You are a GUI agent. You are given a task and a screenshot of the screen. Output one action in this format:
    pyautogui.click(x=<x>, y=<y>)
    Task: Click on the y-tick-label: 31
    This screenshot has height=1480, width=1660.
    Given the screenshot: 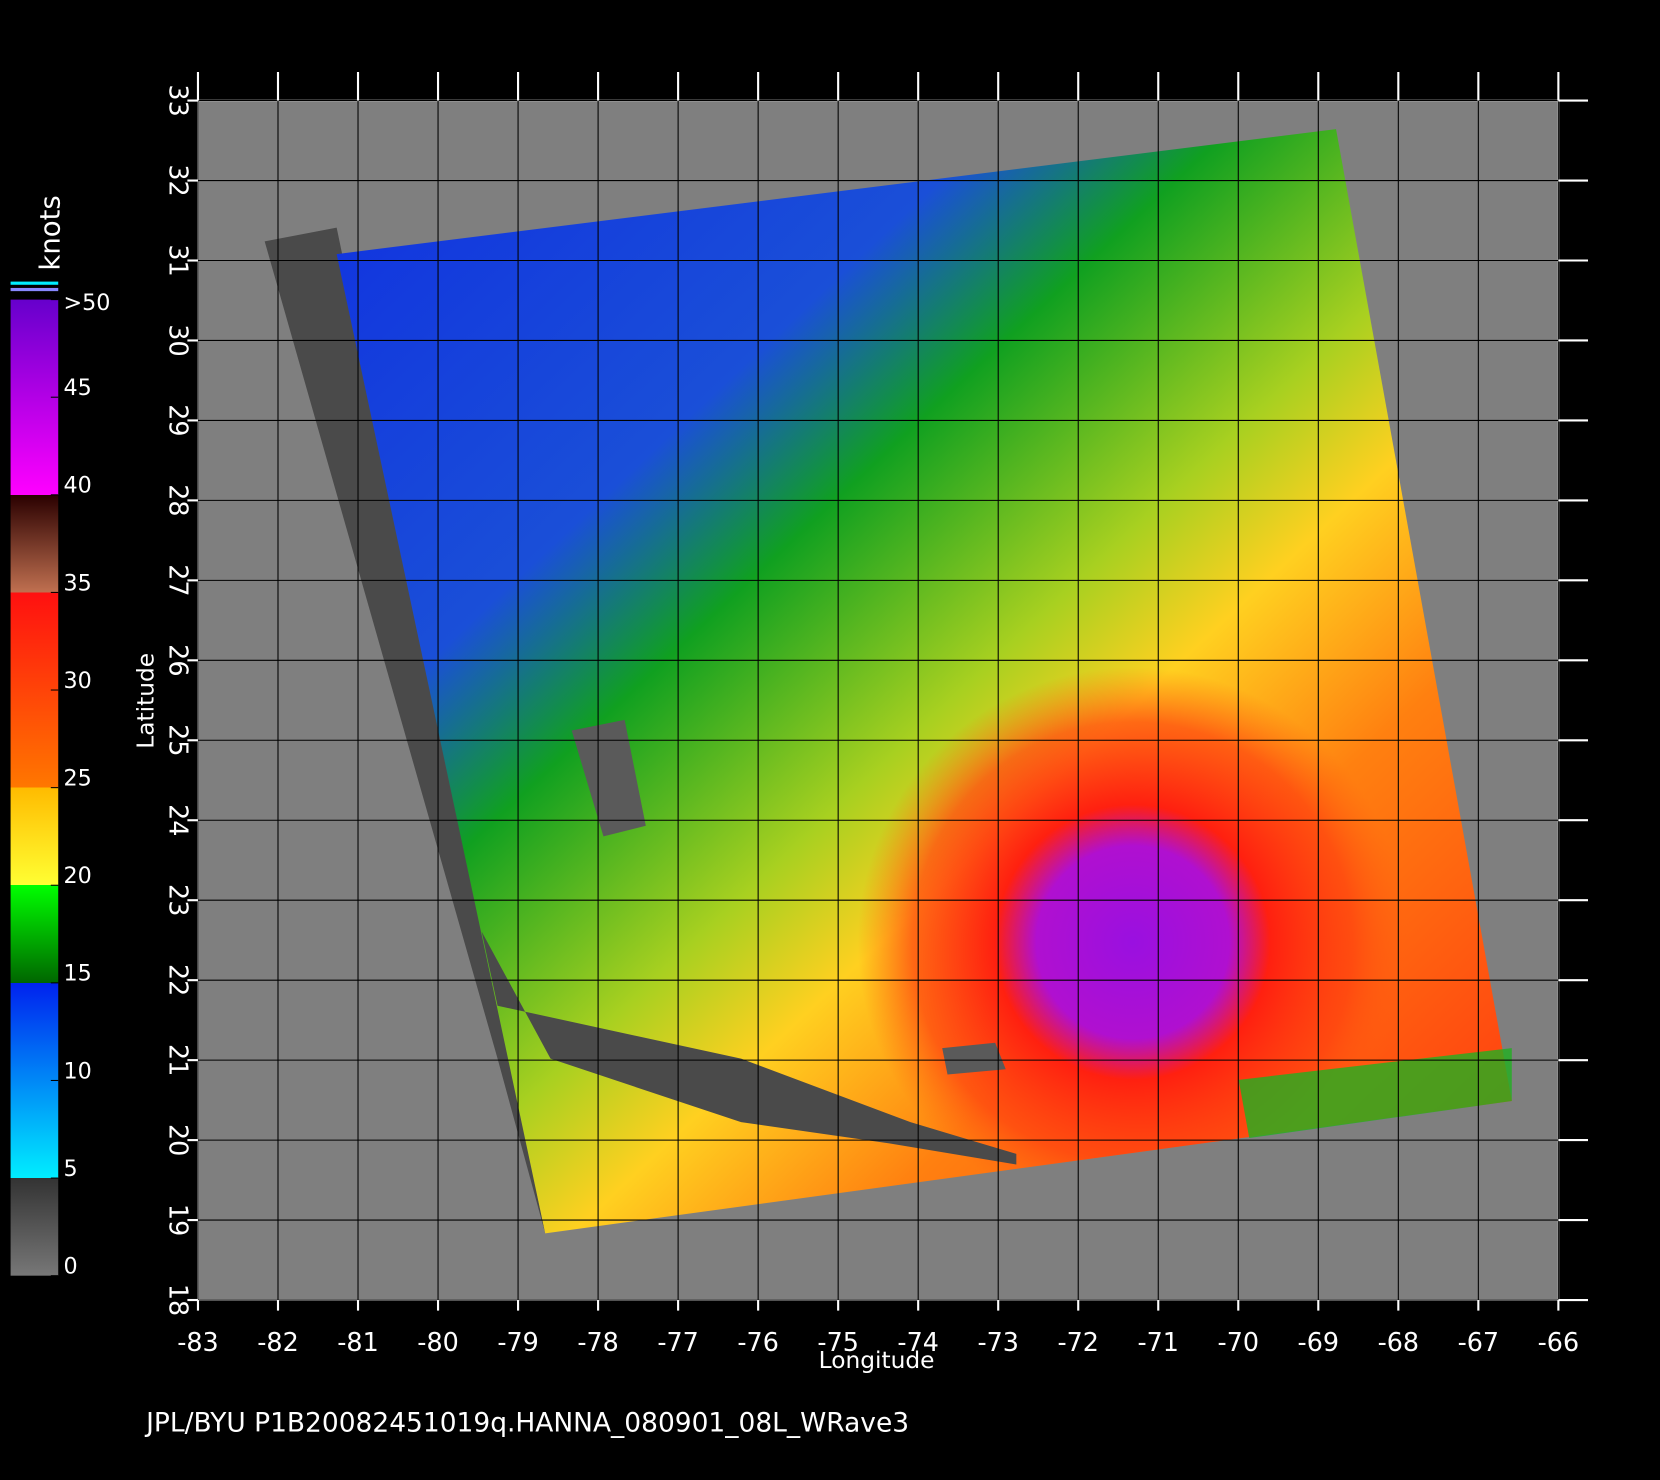 What is the action you would take?
    pyautogui.click(x=178, y=260)
    